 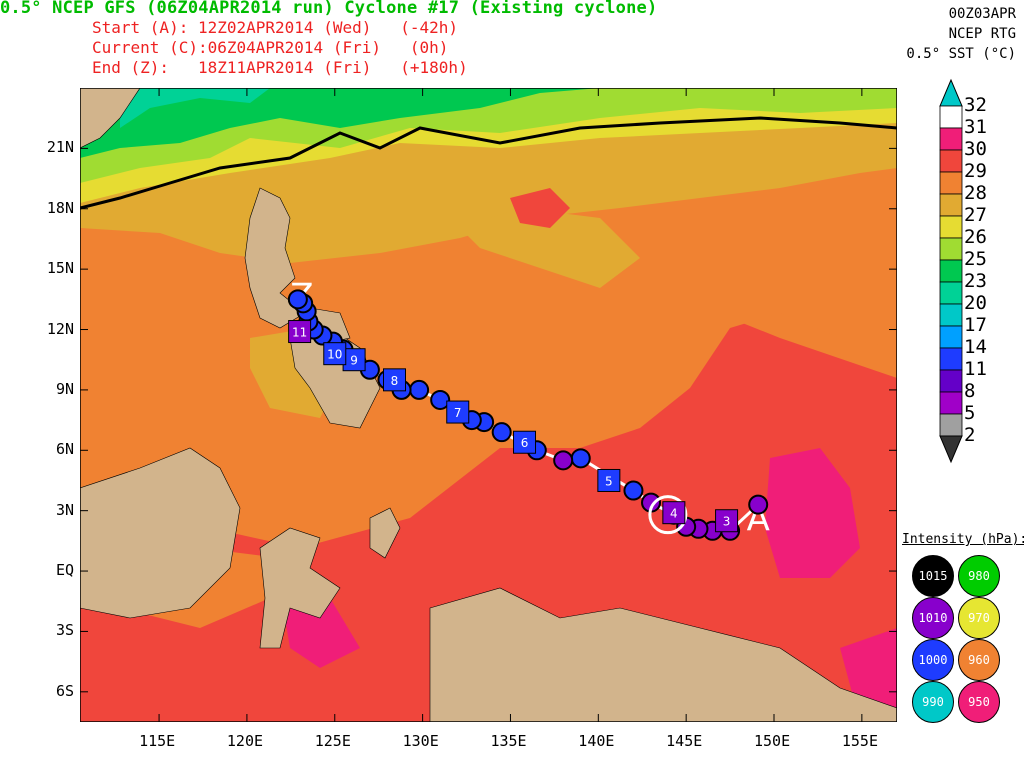 What do you see at coordinates (60, 207) in the screenshot?
I see `lat-label: 18N` at bounding box center [60, 207].